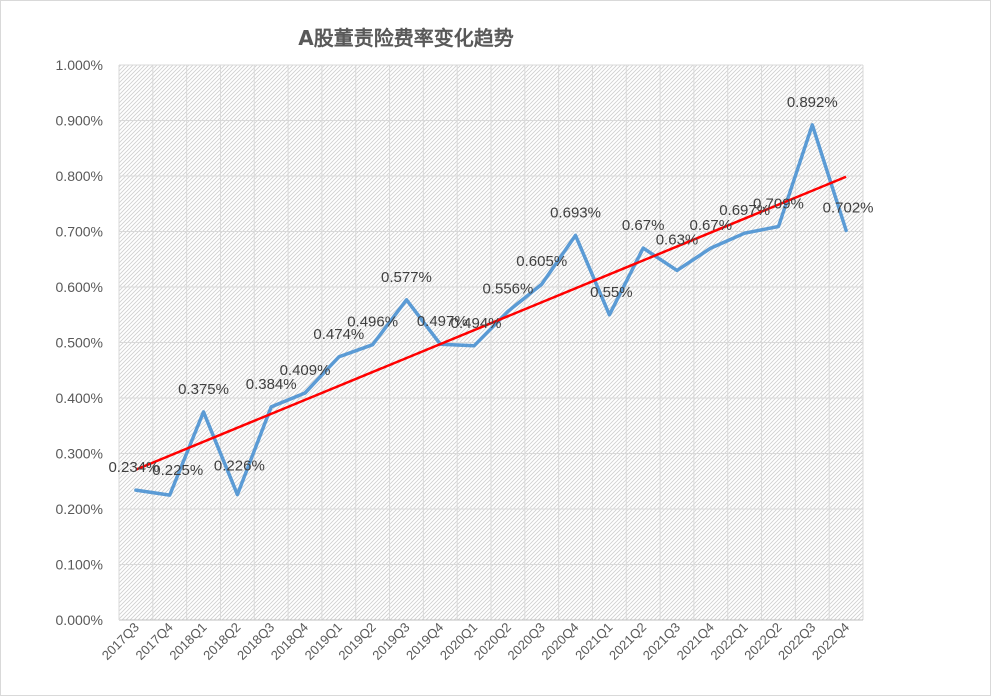 Image resolution: width=991 pixels, height=697 pixels. What do you see at coordinates (79, 454) in the screenshot?
I see `y-tick-label: 0.300%` at bounding box center [79, 454].